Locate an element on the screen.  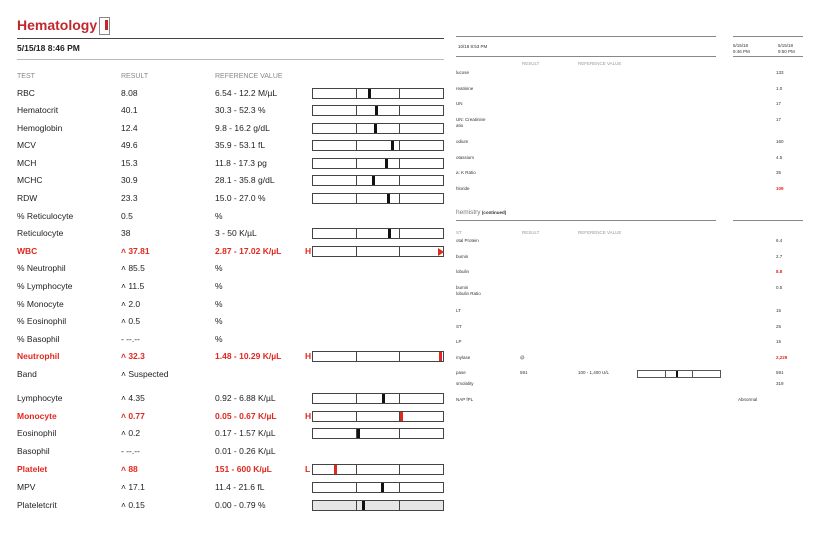
test-result: ˄ 0.5 is located at coordinates (131, 321).